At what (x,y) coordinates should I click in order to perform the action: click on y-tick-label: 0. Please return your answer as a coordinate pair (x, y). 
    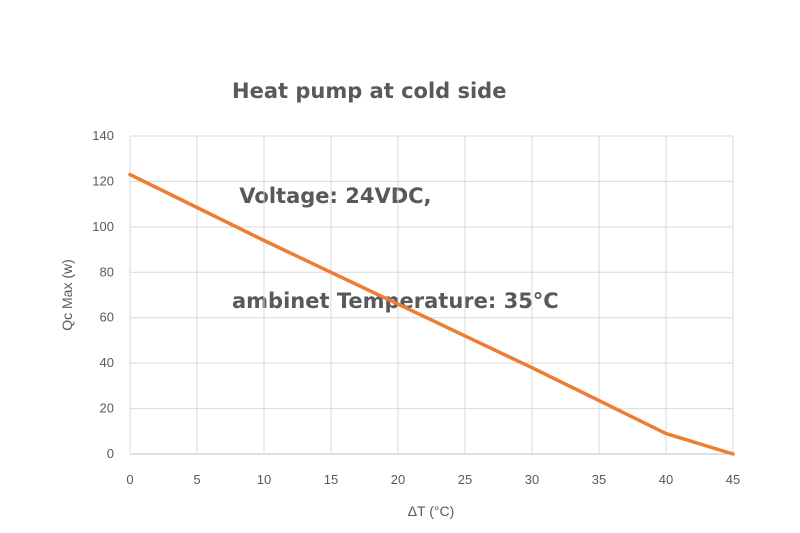
    Looking at the image, I should click on (110, 453).